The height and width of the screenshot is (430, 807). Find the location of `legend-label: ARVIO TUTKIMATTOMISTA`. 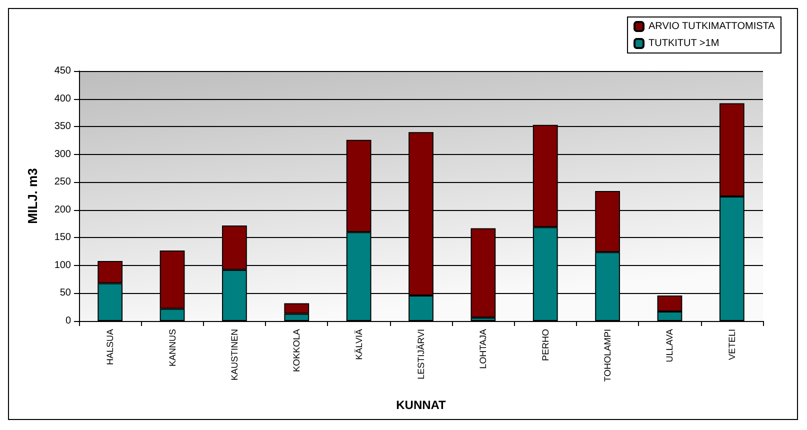

legend-label: ARVIO TUTKIMATTOMISTA is located at coordinates (712, 26).